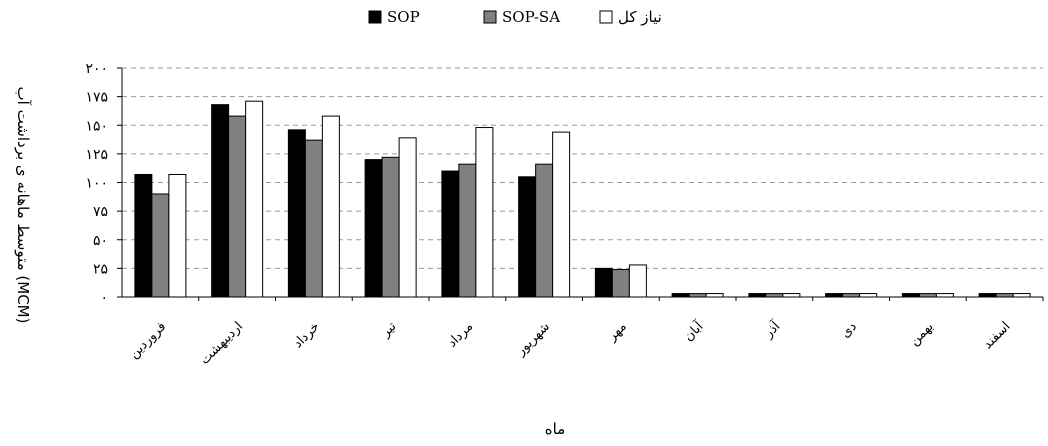  I want to click on x-tick-label: اسفند, so click(996, 335).